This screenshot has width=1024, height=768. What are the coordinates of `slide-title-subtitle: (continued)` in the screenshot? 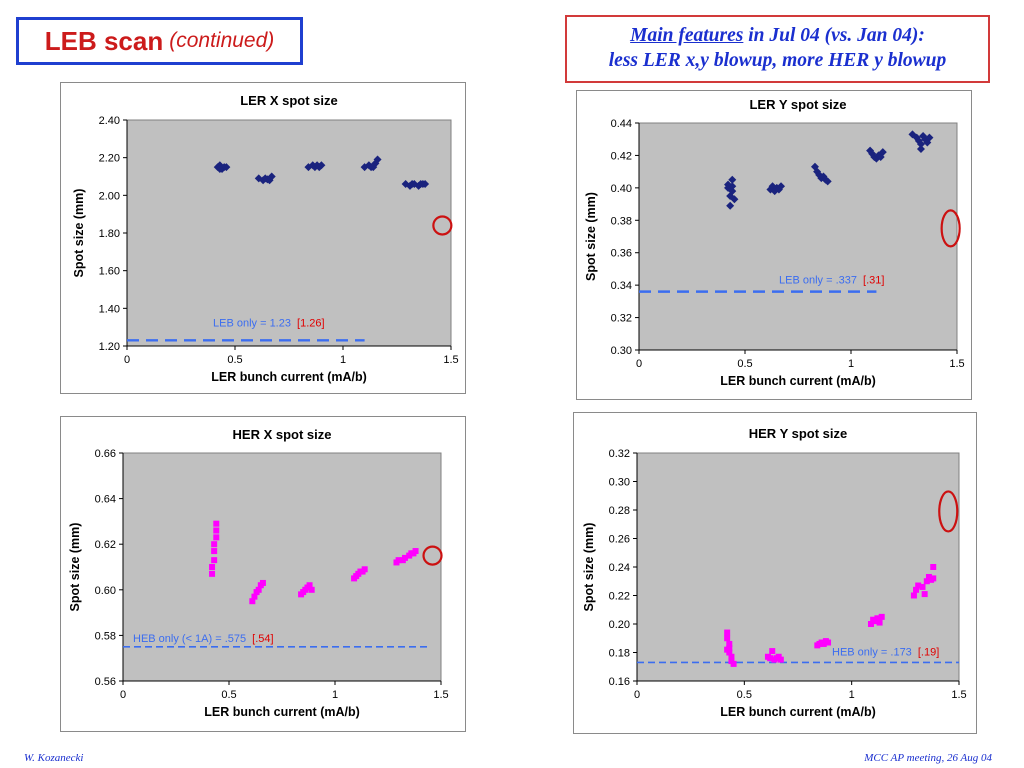 It's located at (222, 40).